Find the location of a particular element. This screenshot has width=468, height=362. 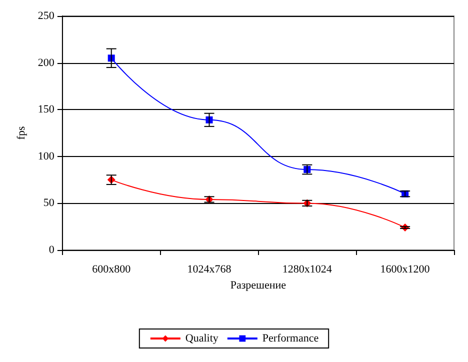

y-tick-label: 50 is located at coordinates (49, 203).